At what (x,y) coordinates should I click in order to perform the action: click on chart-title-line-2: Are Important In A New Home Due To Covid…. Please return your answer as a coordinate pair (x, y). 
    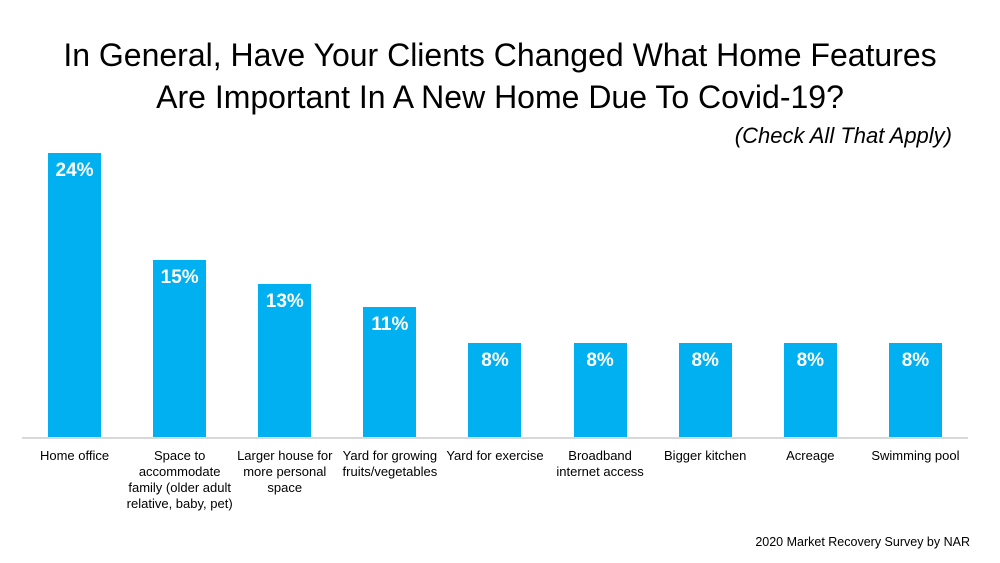
    Looking at the image, I should click on (500, 97).